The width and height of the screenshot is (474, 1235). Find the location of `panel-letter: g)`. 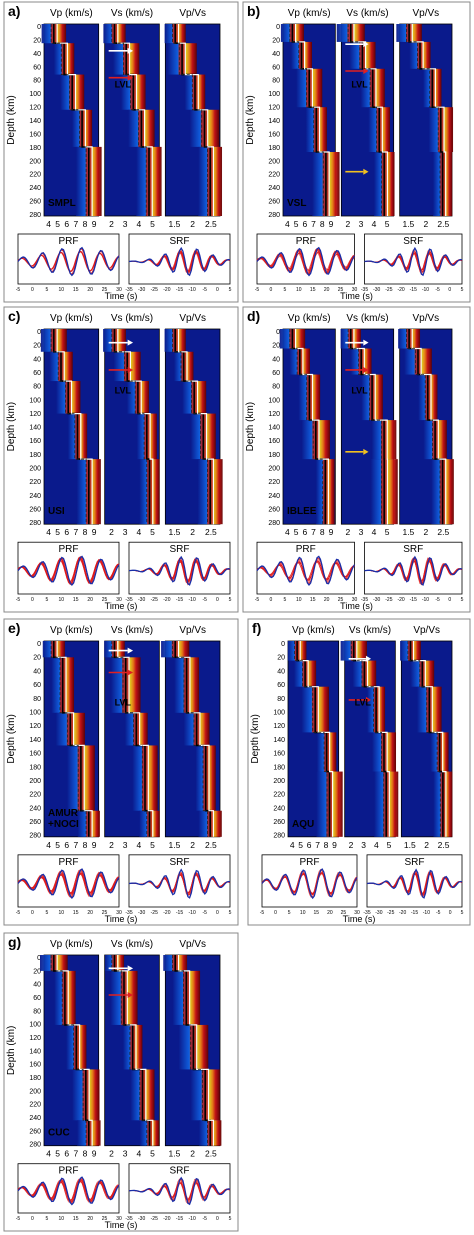

panel-letter: g) is located at coordinates (14, 942).